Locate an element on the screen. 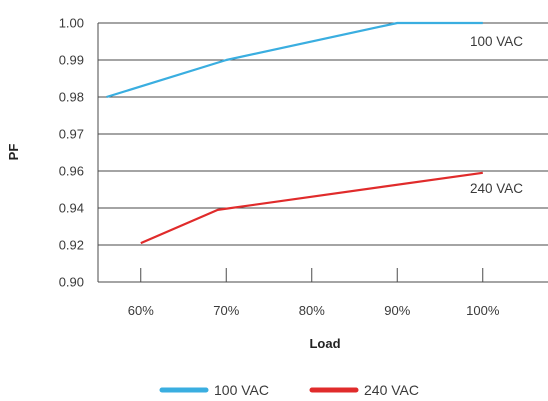  series-end-label: 240 VAC is located at coordinates (496, 188).